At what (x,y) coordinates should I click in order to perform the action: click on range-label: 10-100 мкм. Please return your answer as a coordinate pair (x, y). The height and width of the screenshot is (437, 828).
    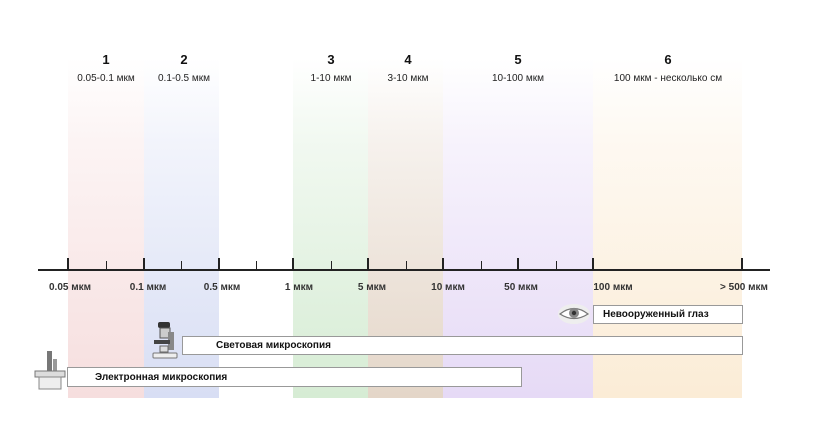
    Looking at the image, I should click on (518, 78).